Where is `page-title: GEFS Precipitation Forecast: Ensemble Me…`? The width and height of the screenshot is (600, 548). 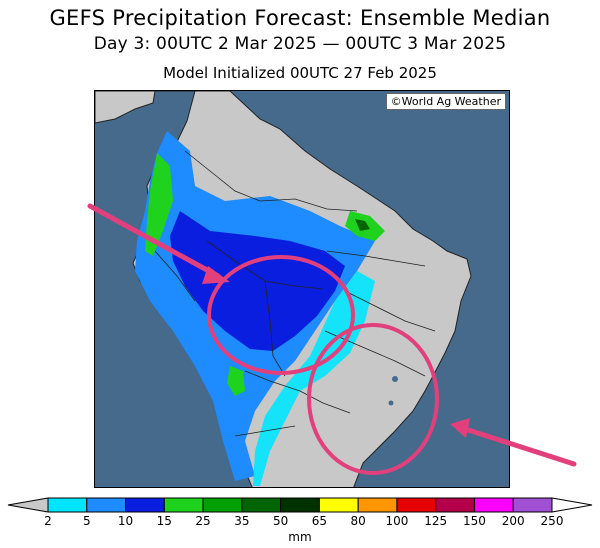 page-title: GEFS Precipitation Forecast: Ensemble Me… is located at coordinates (300, 18).